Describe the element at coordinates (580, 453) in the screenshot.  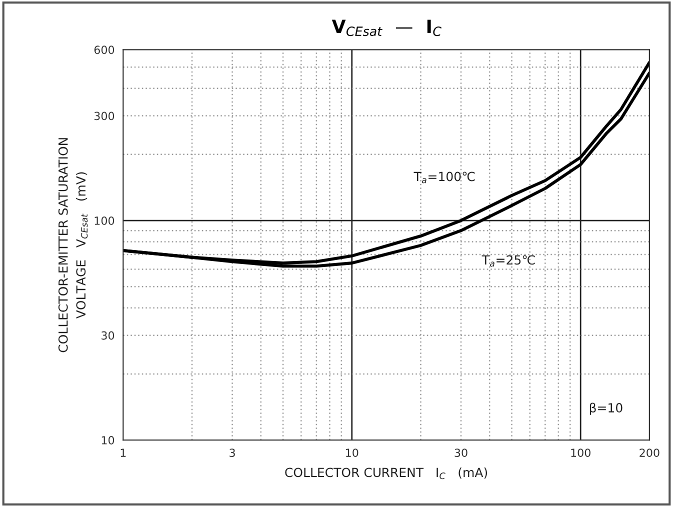
I see `x-tick-label: 100` at that location.